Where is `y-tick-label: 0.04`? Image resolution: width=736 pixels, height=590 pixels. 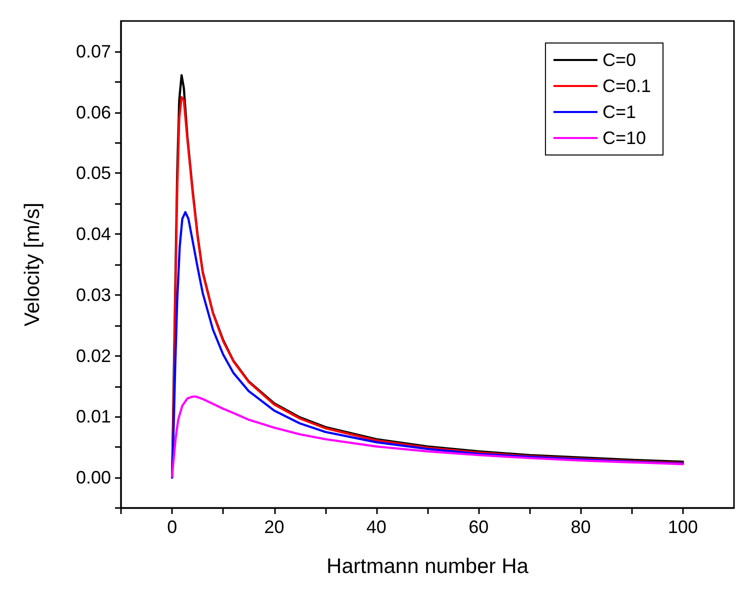
y-tick-label: 0.04 is located at coordinates (93, 234).